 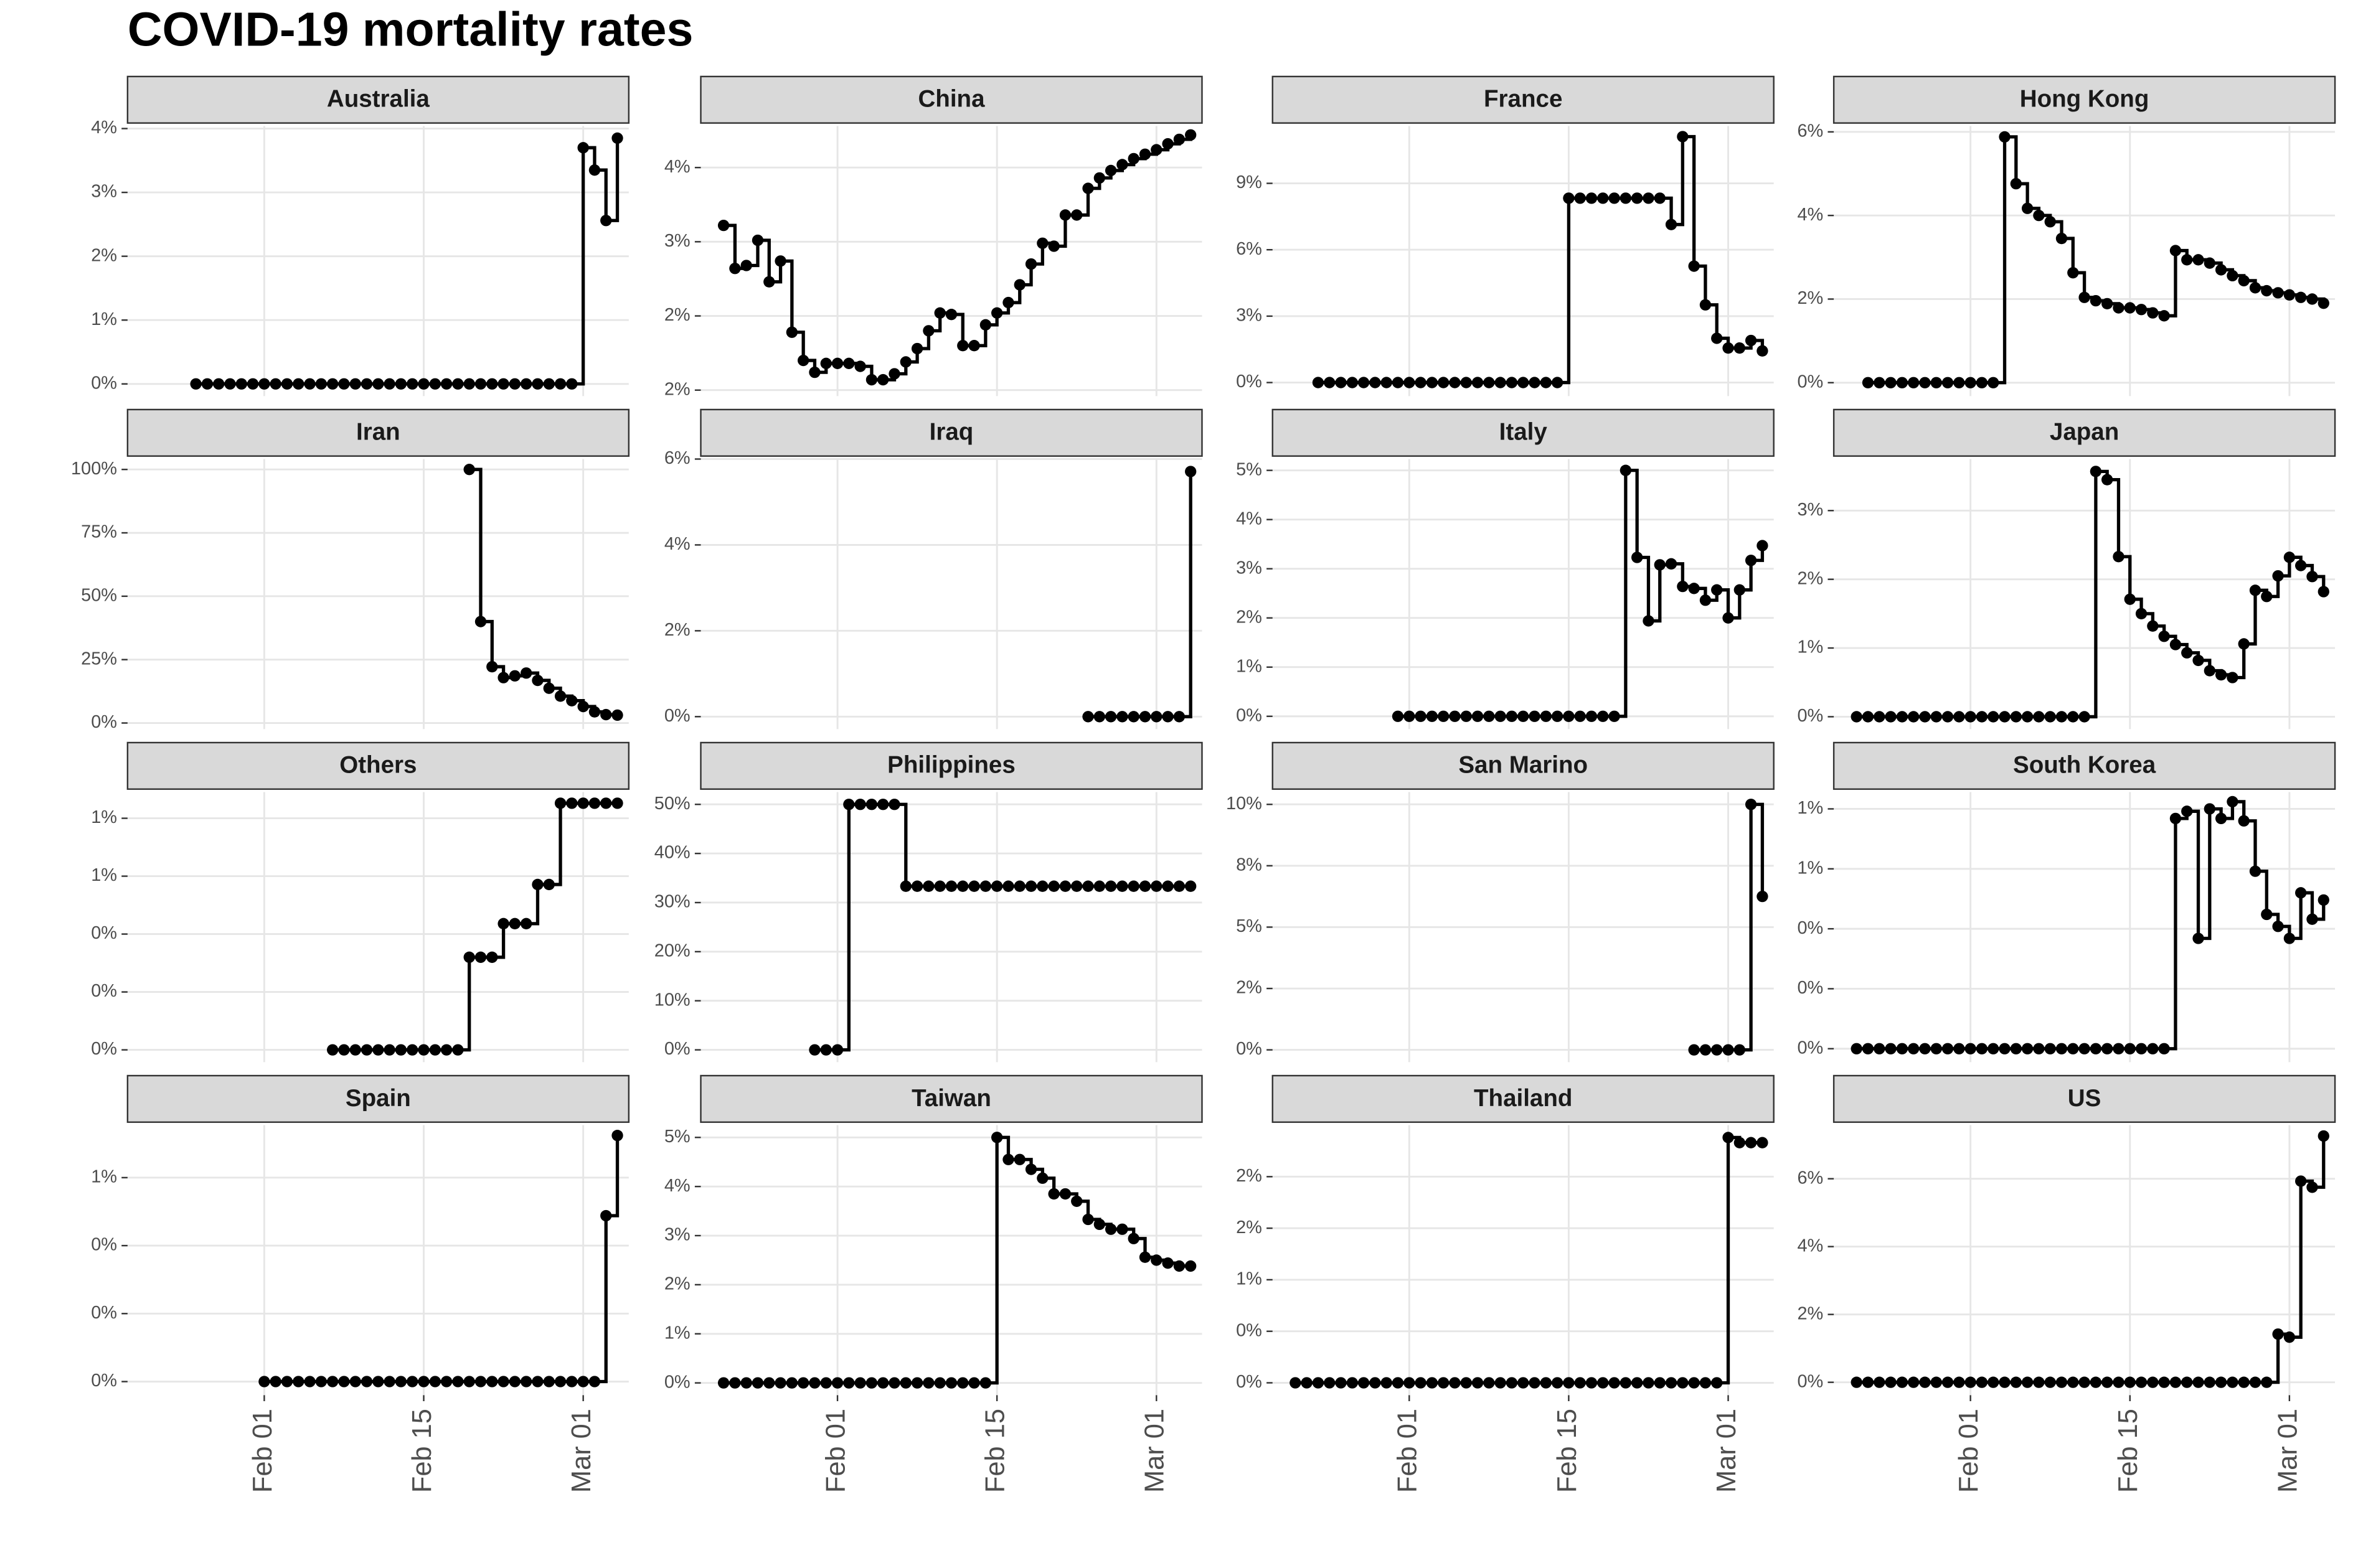 I want to click on strip-title: France, so click(x=1523, y=99).